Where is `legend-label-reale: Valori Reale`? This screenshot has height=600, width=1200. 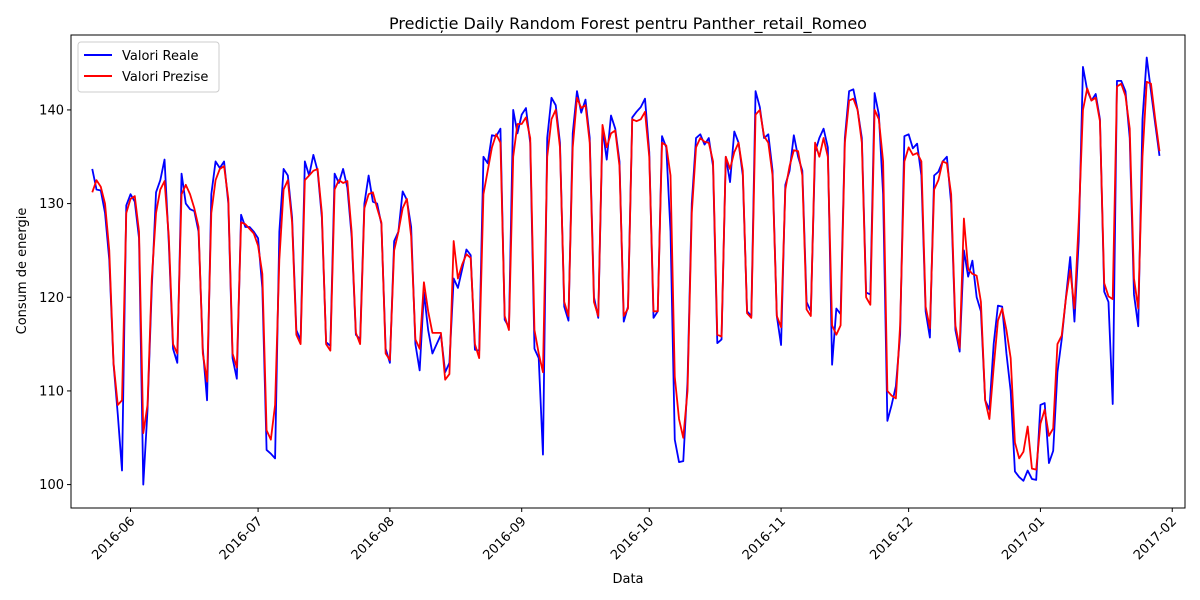 legend-label-reale: Valori Reale is located at coordinates (160, 56).